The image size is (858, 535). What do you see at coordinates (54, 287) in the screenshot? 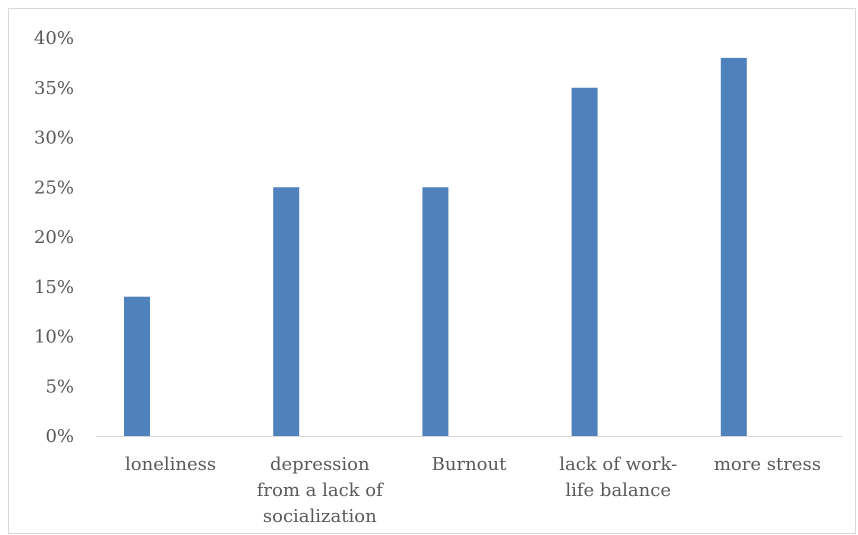
I see `y-tick-label: 15%` at bounding box center [54, 287].